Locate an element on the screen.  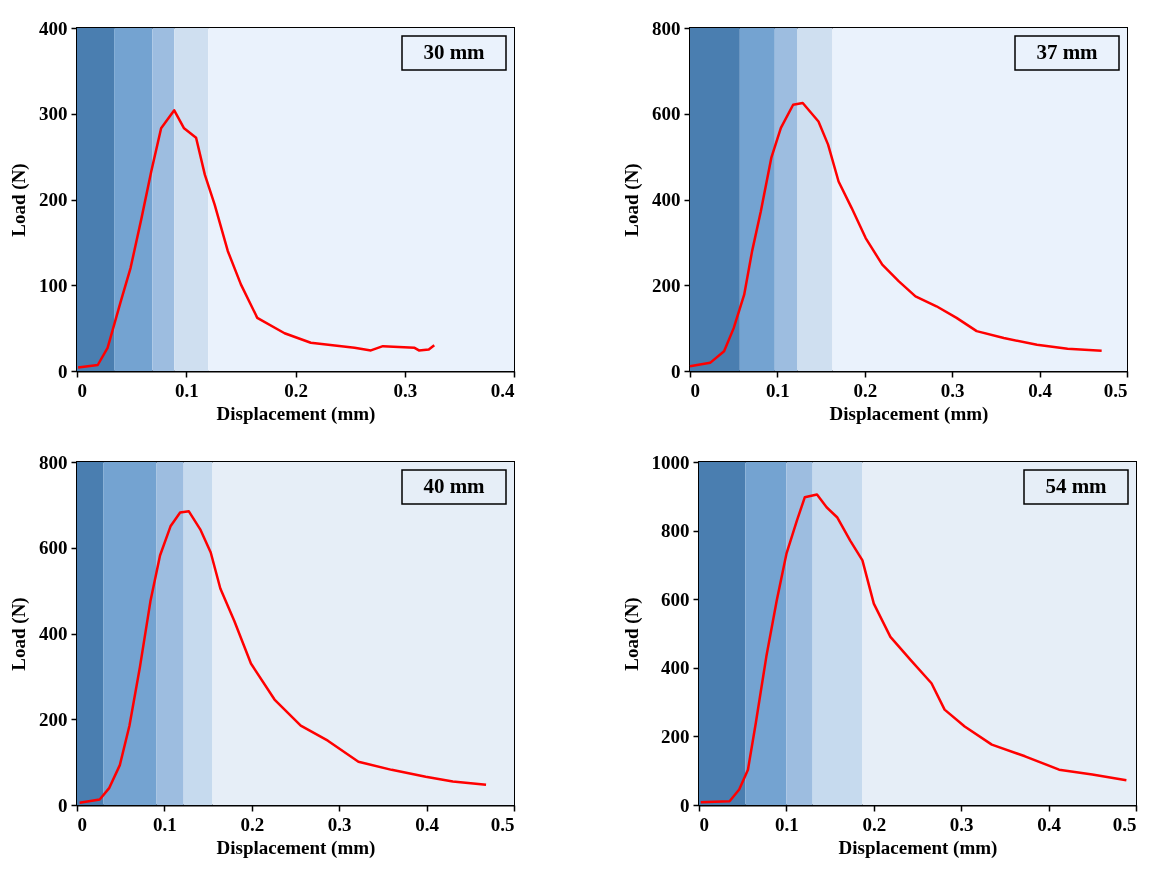
y-tick-label: 100 is located at coordinates (53, 285).